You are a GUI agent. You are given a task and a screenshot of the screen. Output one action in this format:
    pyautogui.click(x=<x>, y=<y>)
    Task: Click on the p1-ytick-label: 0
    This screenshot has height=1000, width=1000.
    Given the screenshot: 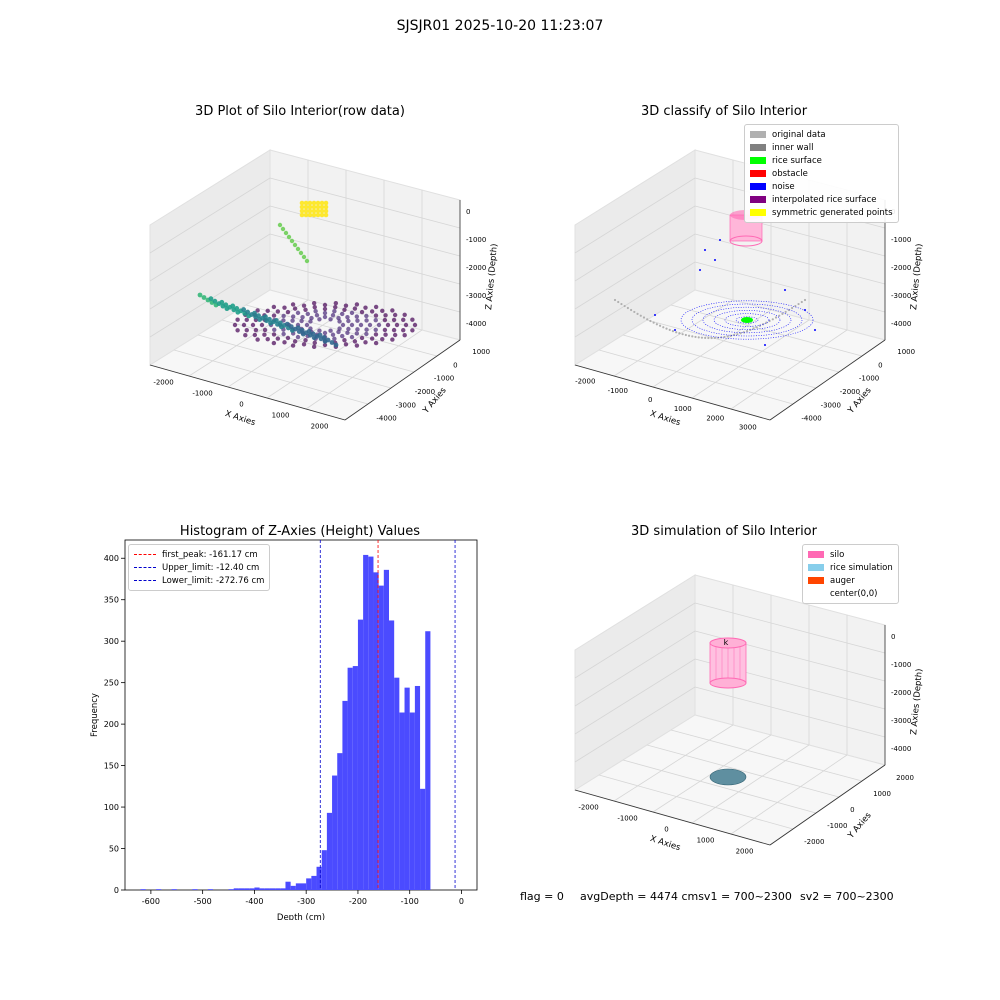 What is the action you would take?
    pyautogui.click(x=455, y=365)
    